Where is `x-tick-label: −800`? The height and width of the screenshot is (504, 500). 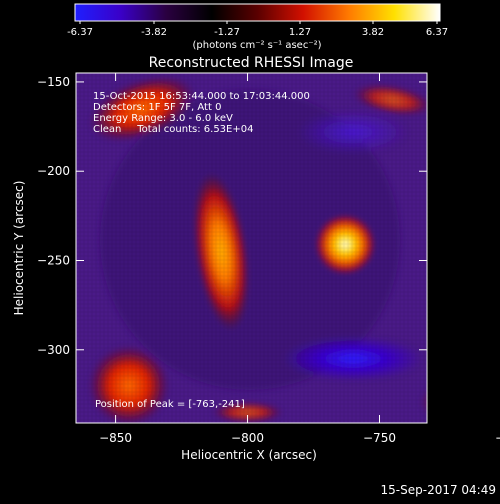
x-tick-label: −800 is located at coordinates (247, 438).